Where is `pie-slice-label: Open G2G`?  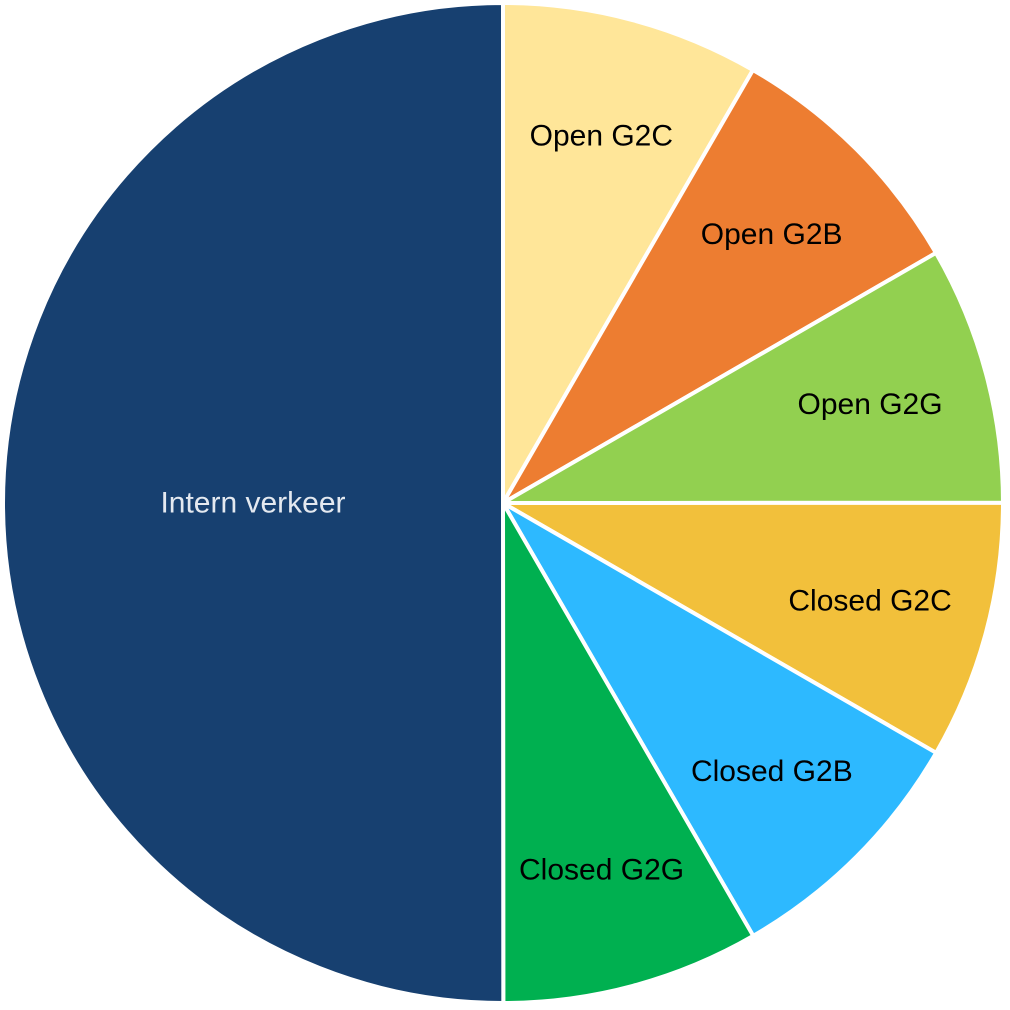 pie-slice-label: Open G2G is located at coordinates (869, 404).